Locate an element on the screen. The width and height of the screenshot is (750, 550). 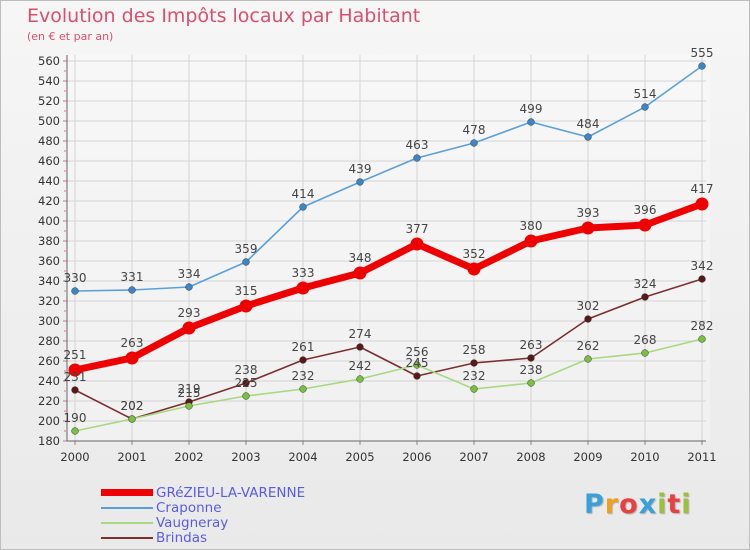
legend-label-craponne: Craponne is located at coordinates (189, 507).